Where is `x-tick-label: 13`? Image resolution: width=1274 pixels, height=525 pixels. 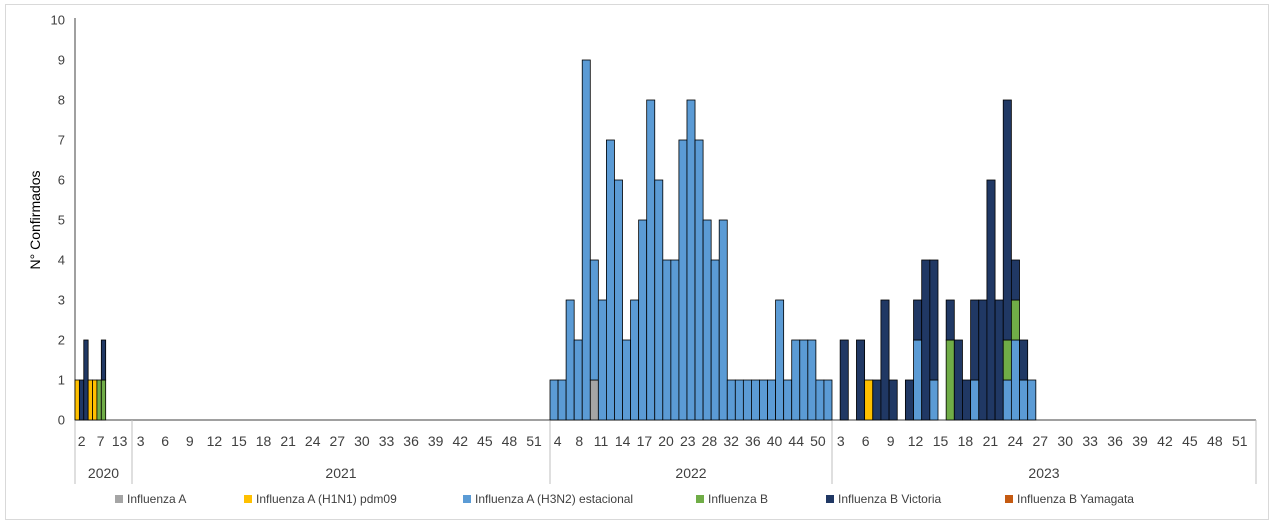
x-tick-label: 13 is located at coordinates (120, 441).